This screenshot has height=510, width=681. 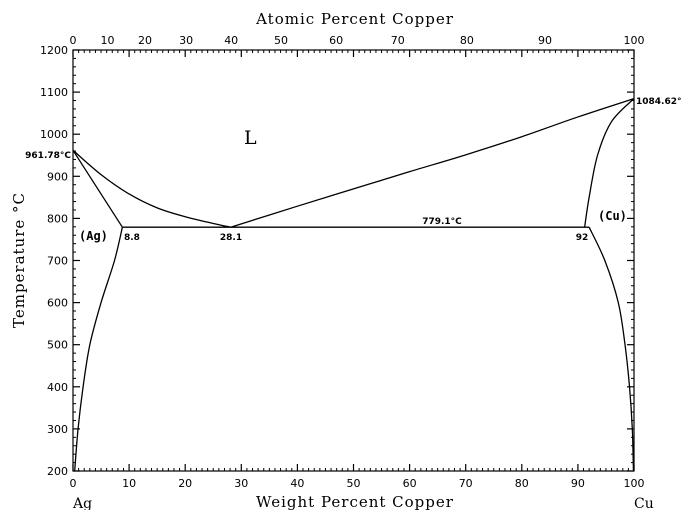 I want to click on annotation-eutectic-temp: 779.1°C, so click(x=442, y=222).